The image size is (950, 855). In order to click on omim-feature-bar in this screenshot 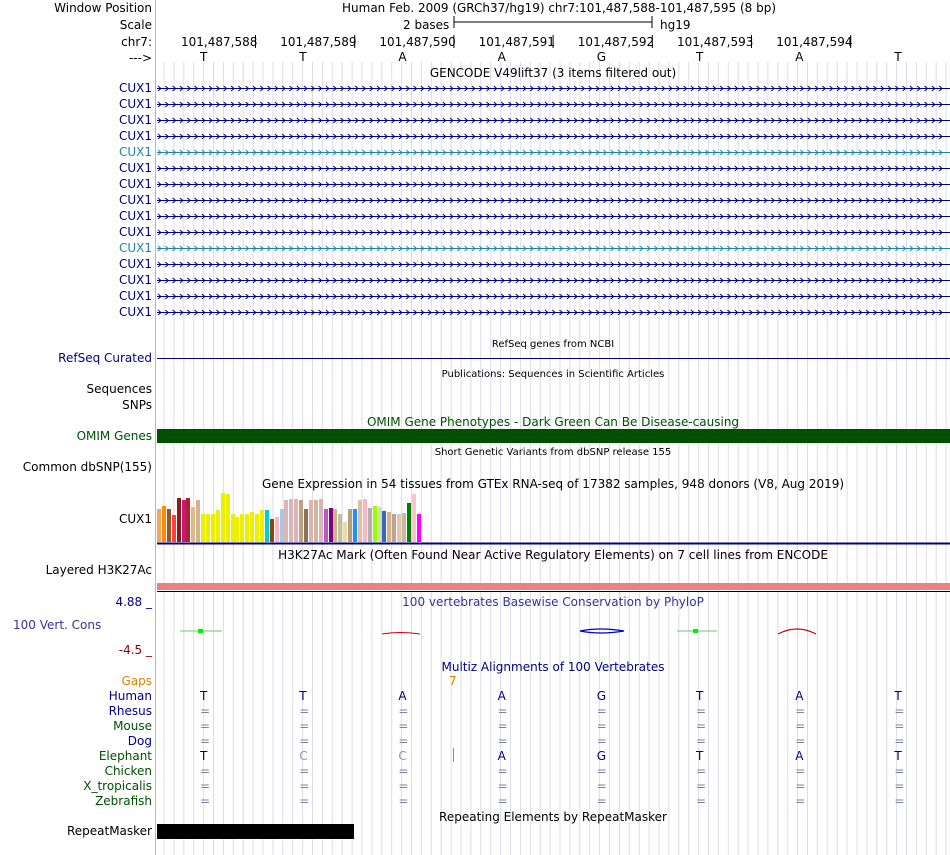, I will do `click(553, 436)`.